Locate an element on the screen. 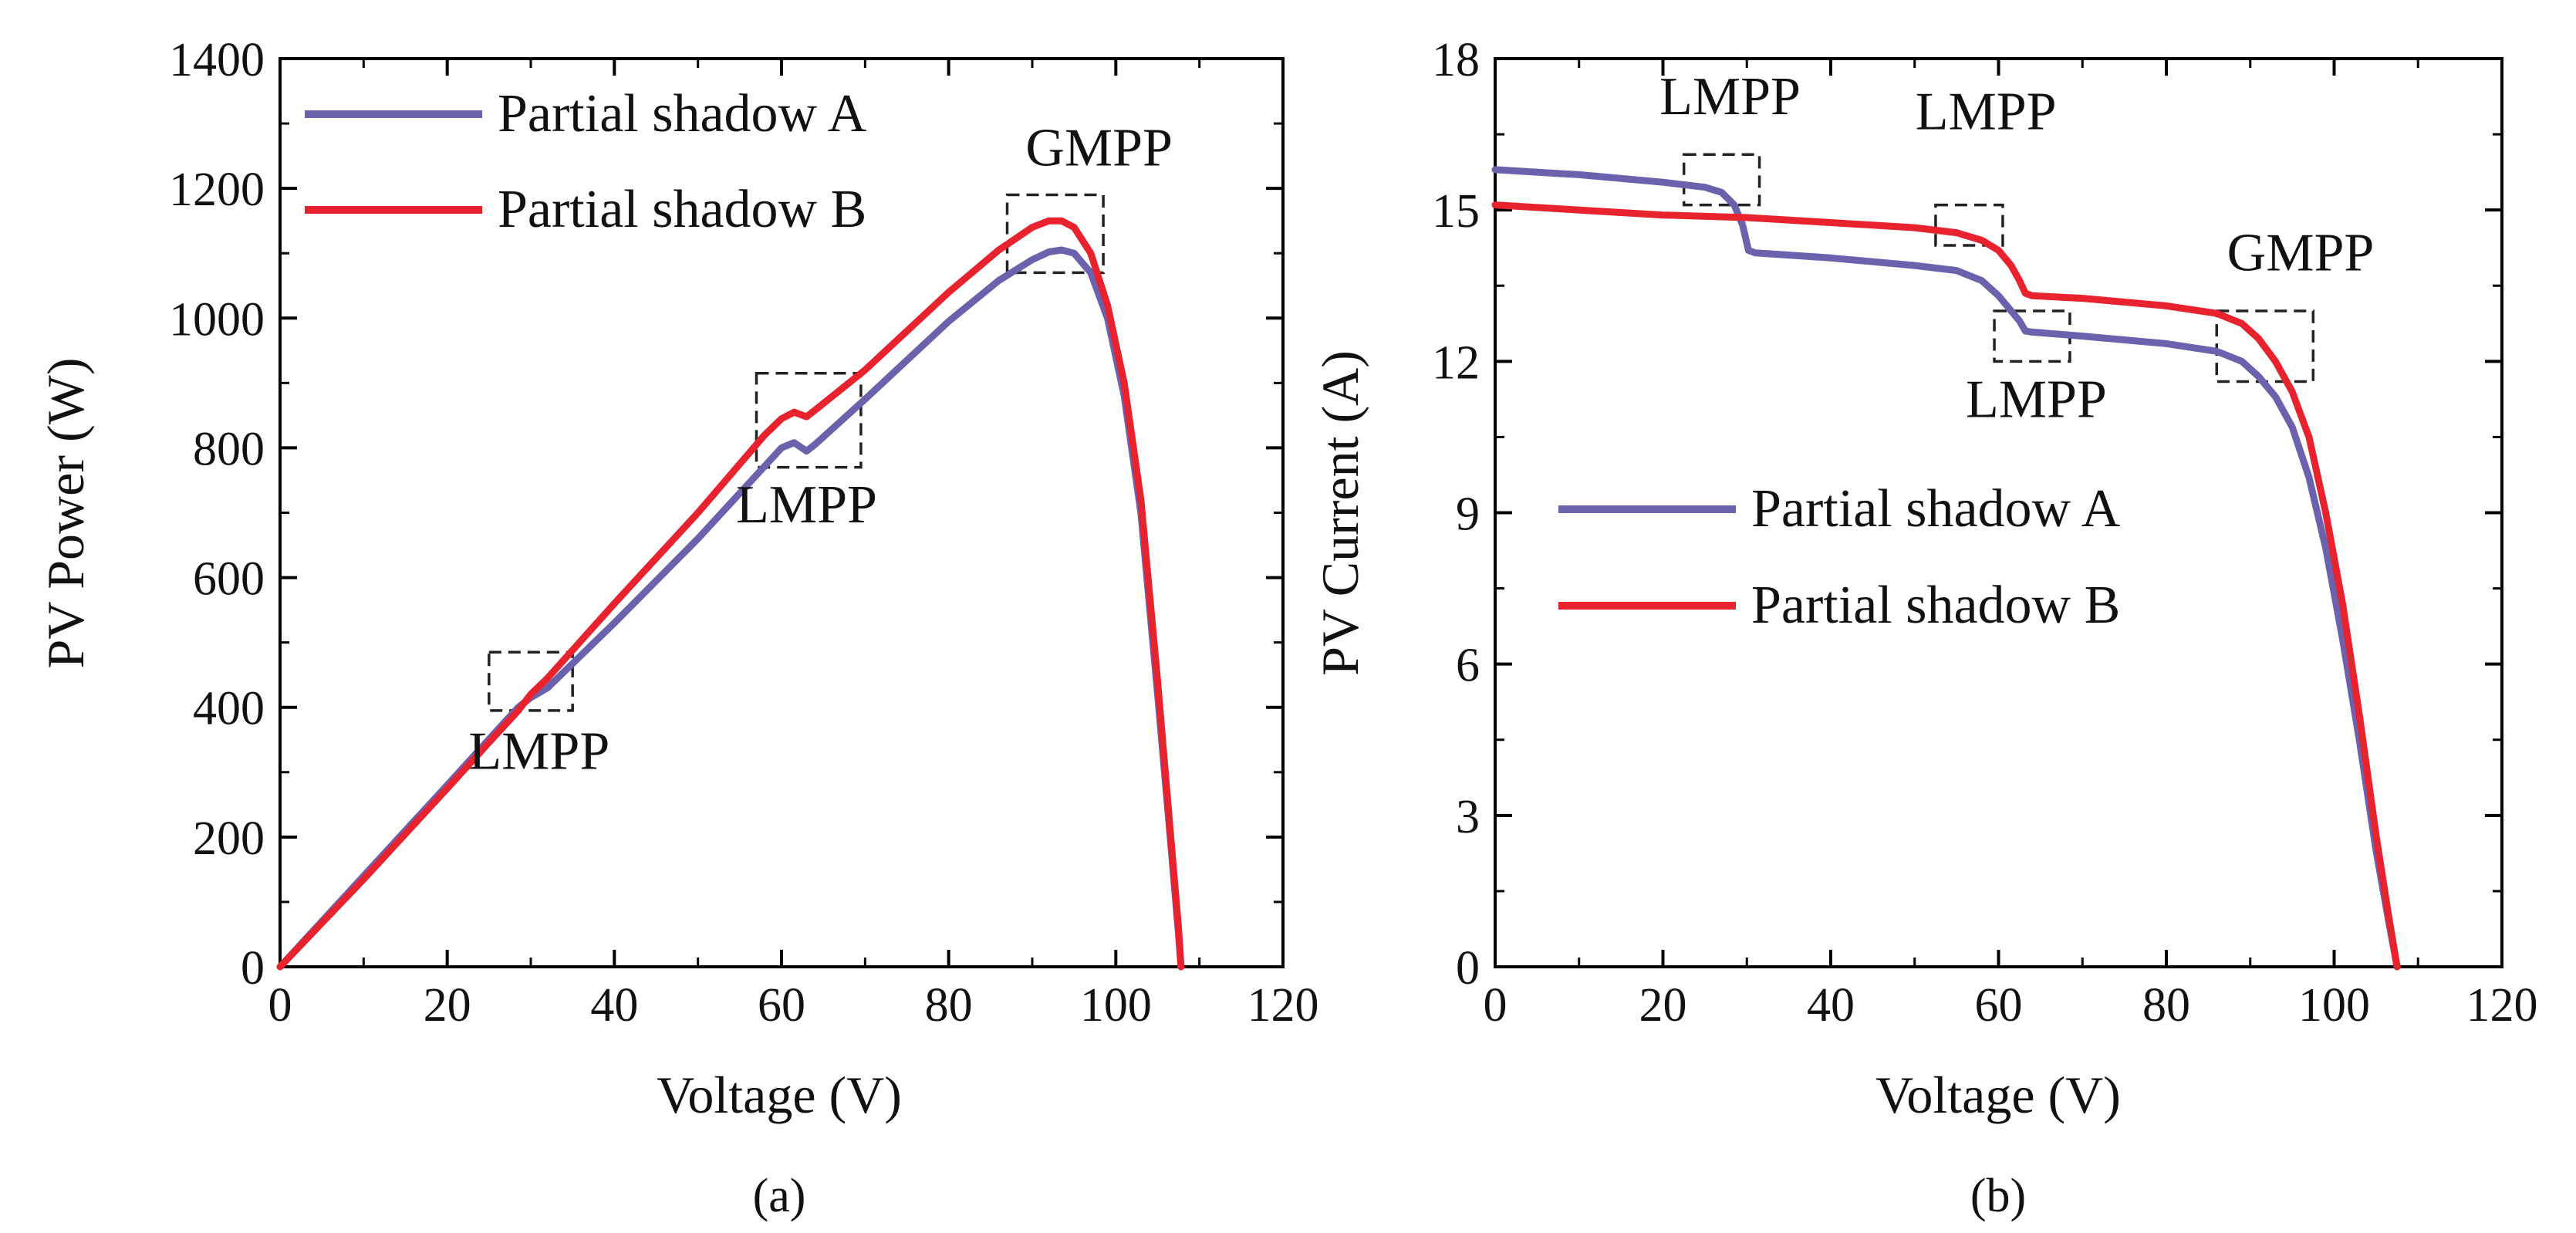  panel-b-y-tick-label: 12 is located at coordinates (1456, 362).